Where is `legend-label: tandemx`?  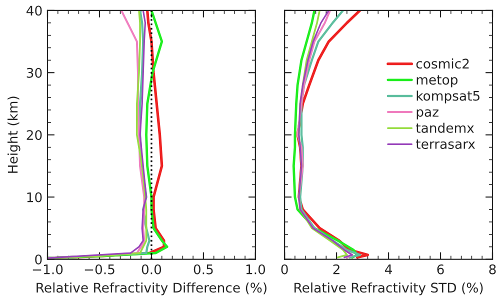
legend-label: tandemx is located at coordinates (445, 127).